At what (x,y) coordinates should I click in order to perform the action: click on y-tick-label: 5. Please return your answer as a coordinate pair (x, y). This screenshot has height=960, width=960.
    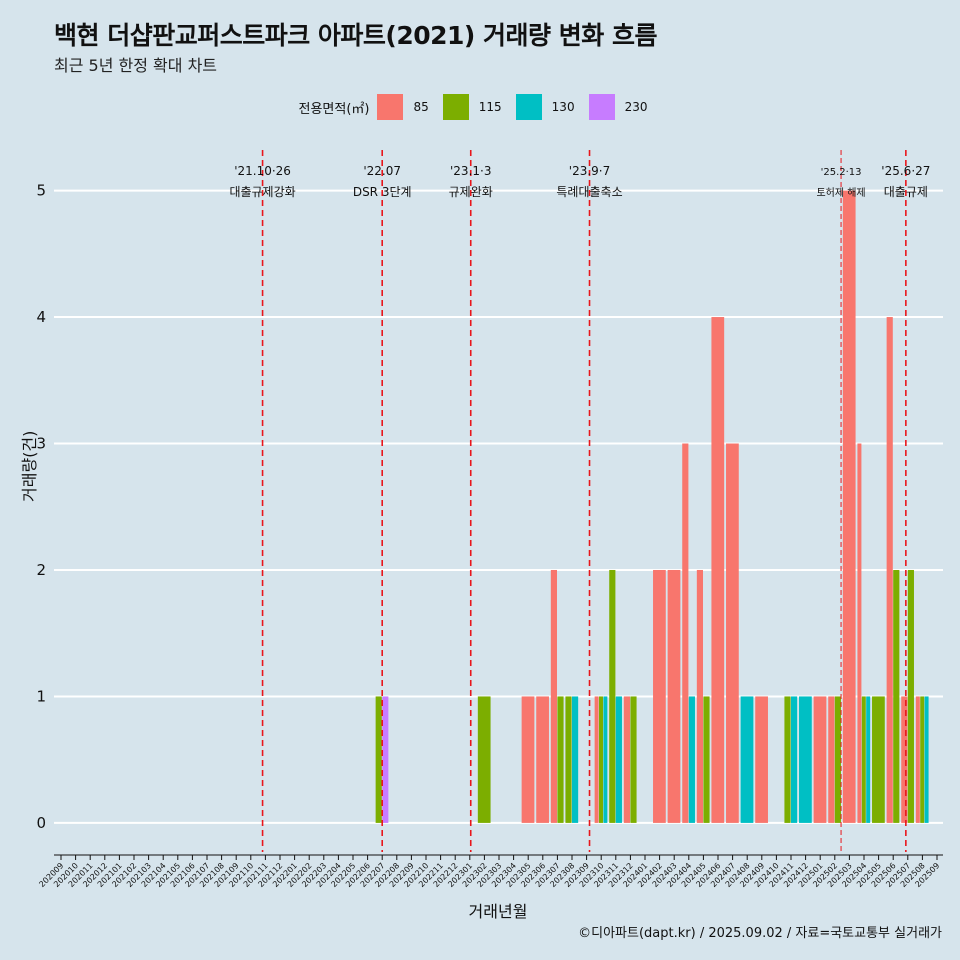
    Looking at the image, I should click on (41, 191).